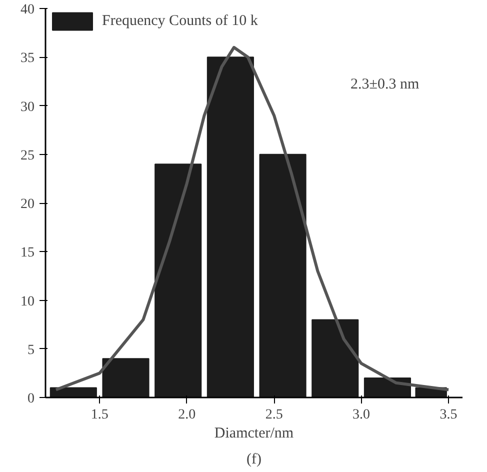 The height and width of the screenshot is (472, 487). What do you see at coordinates (99, 415) in the screenshot?
I see `x-tick-label: 1.5` at bounding box center [99, 415].